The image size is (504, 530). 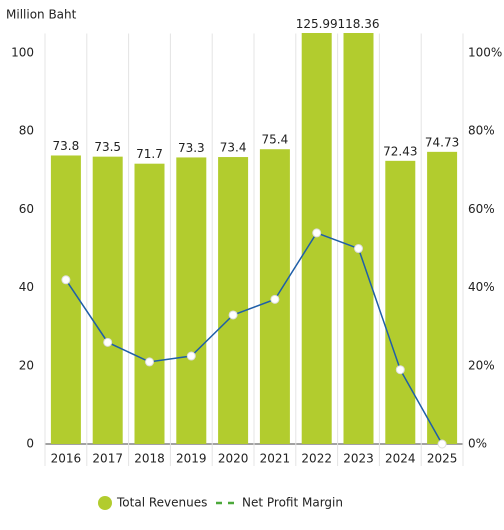 I want to click on data-label: 125.99, so click(x=317, y=24).